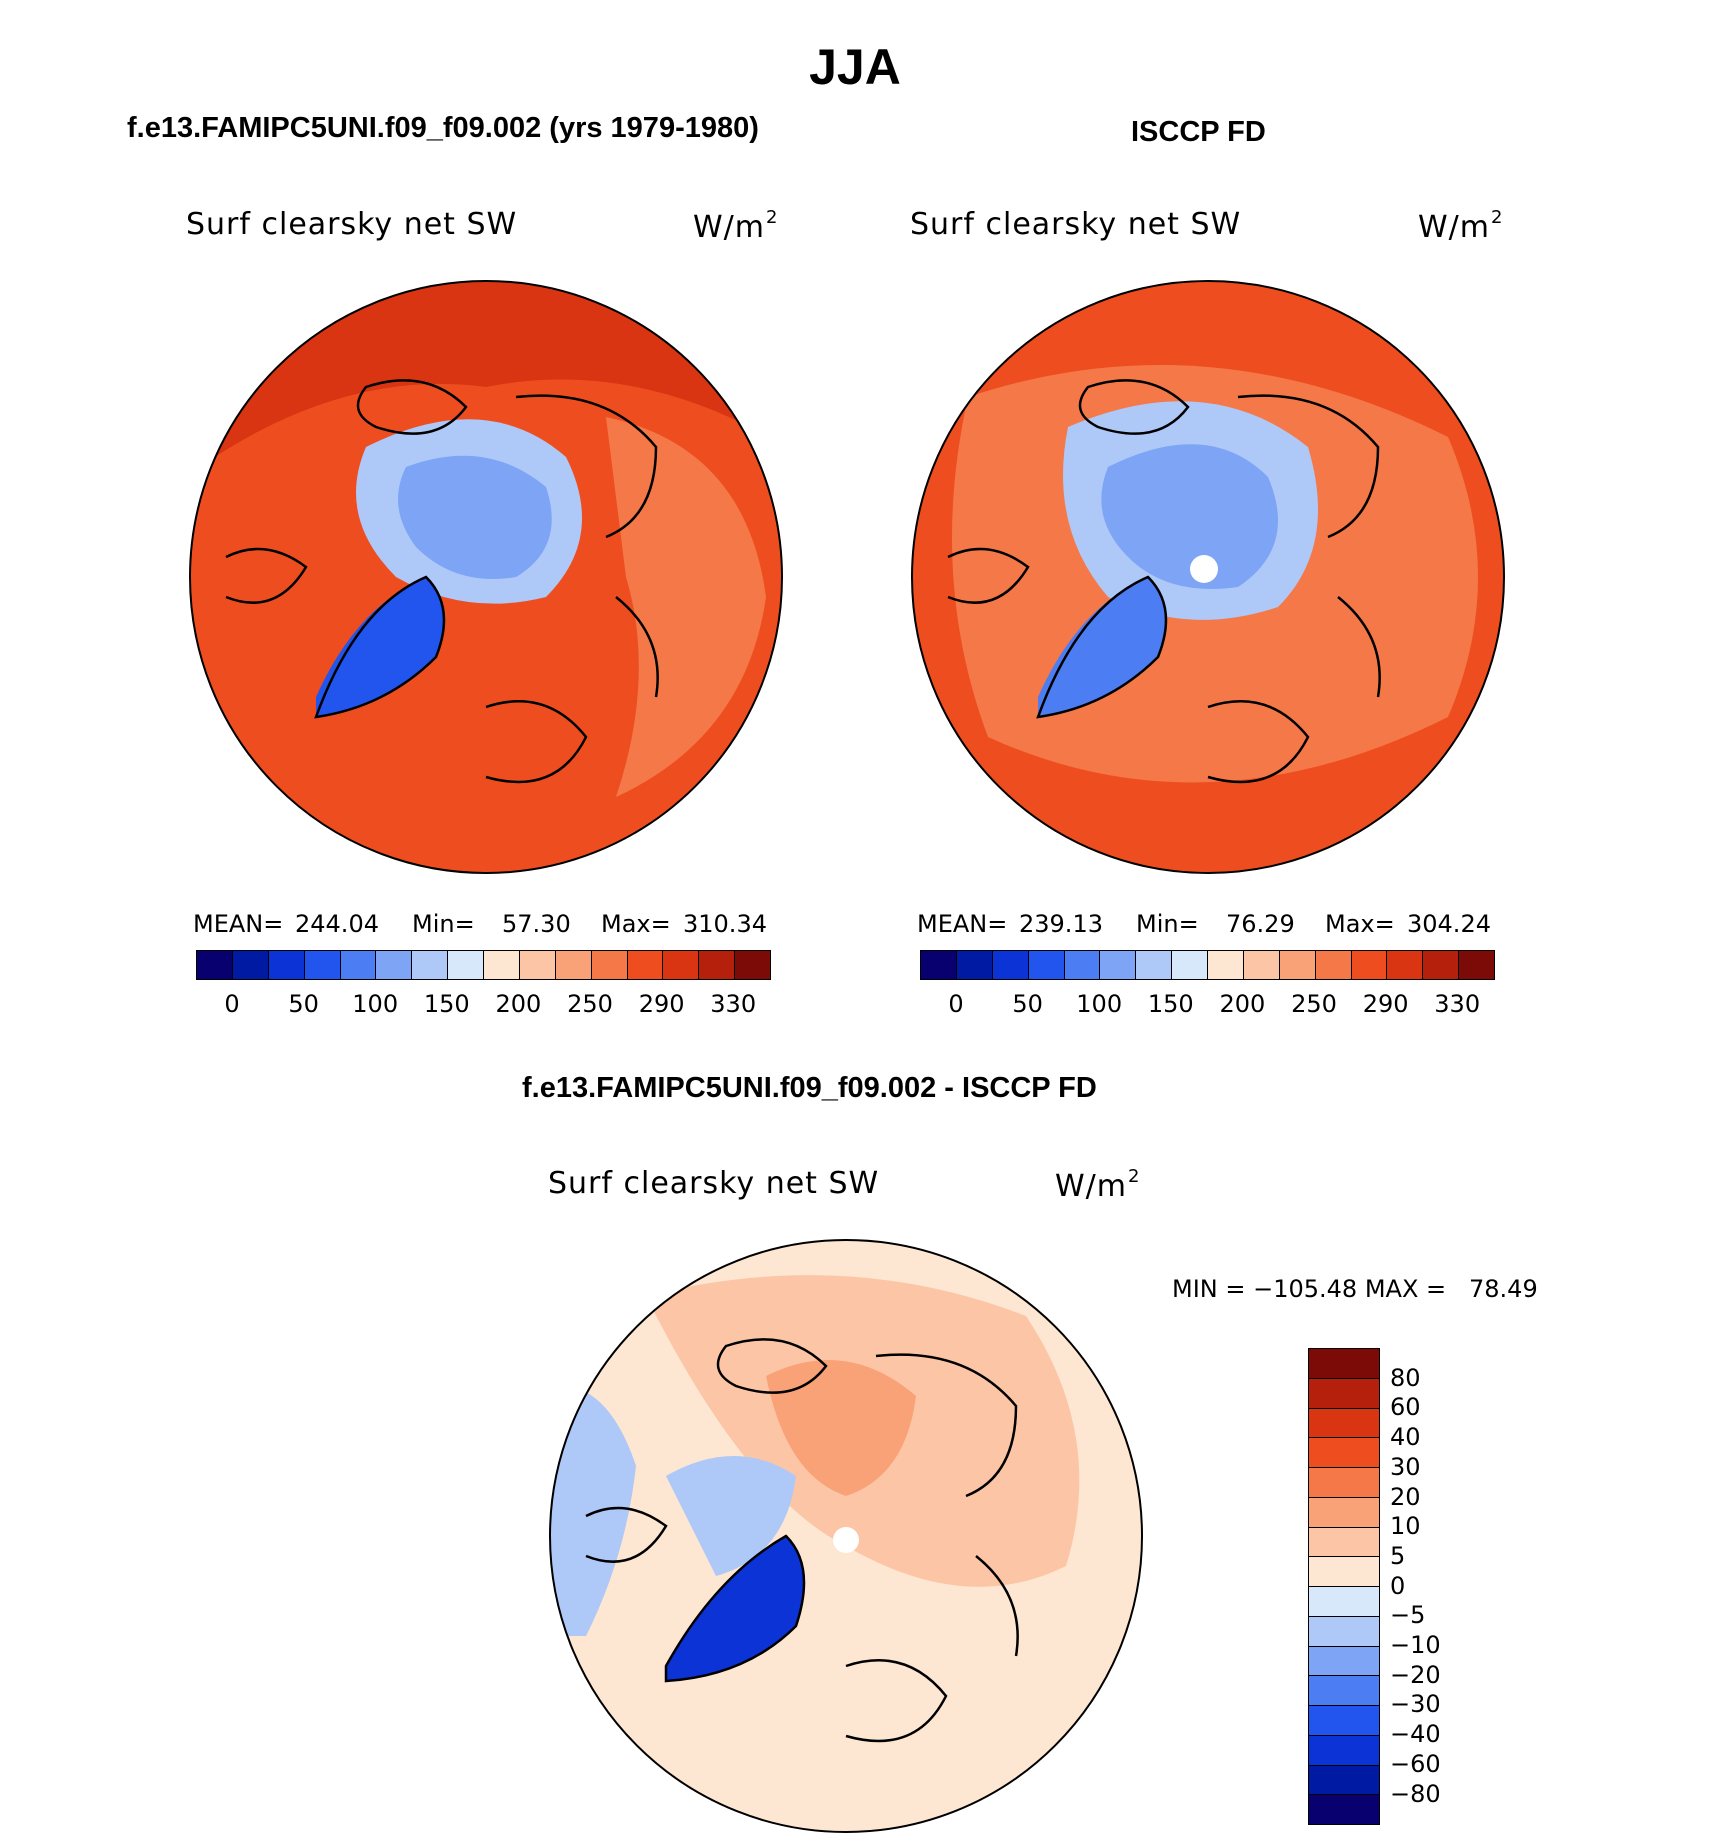 The image size is (1710, 1840). What do you see at coordinates (352, 224) in the screenshot?
I see `model-variable-label: Surf clearsky net SW` at bounding box center [352, 224].